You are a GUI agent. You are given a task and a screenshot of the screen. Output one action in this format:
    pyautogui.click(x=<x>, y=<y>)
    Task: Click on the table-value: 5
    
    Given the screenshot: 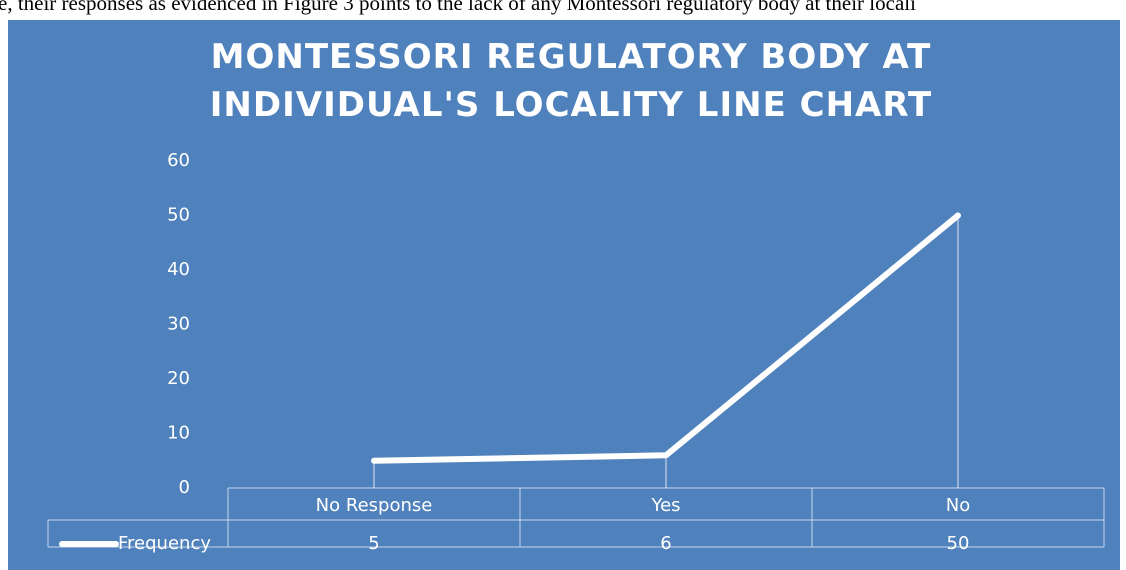 What is the action you would take?
    pyautogui.click(x=373, y=543)
    